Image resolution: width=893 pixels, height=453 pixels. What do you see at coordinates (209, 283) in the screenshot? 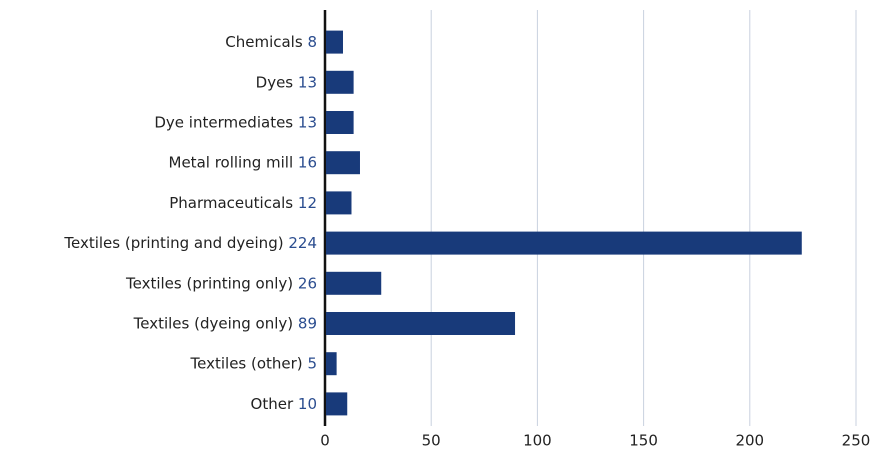
I see `category-name: Textiles (printing only)` at bounding box center [209, 283].